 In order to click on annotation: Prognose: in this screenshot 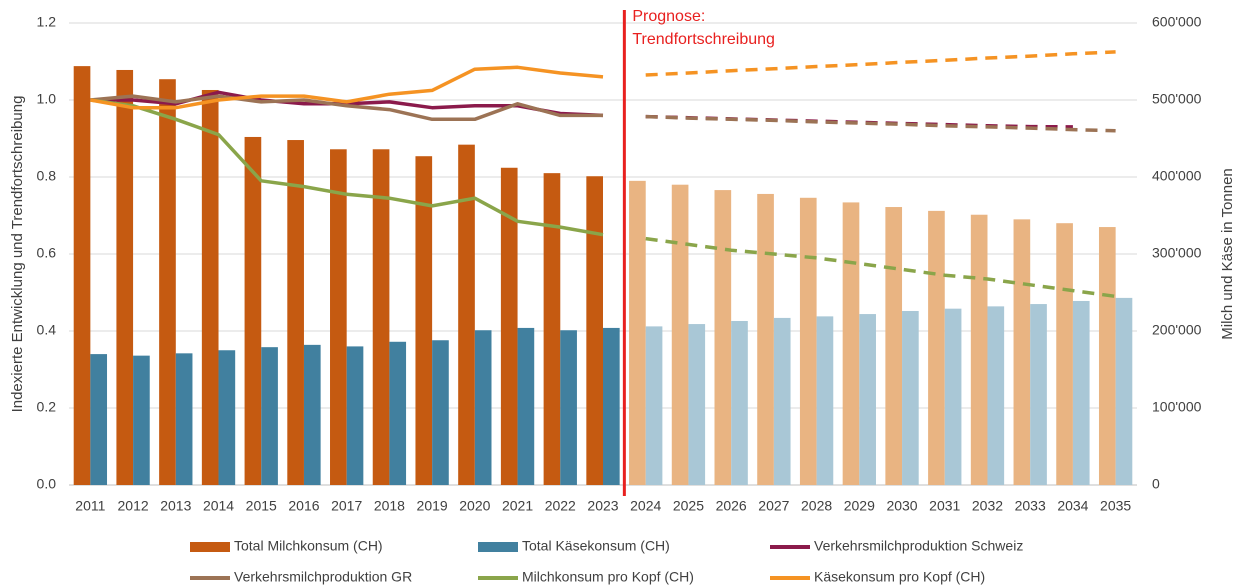, I will do `click(668, 16)`.